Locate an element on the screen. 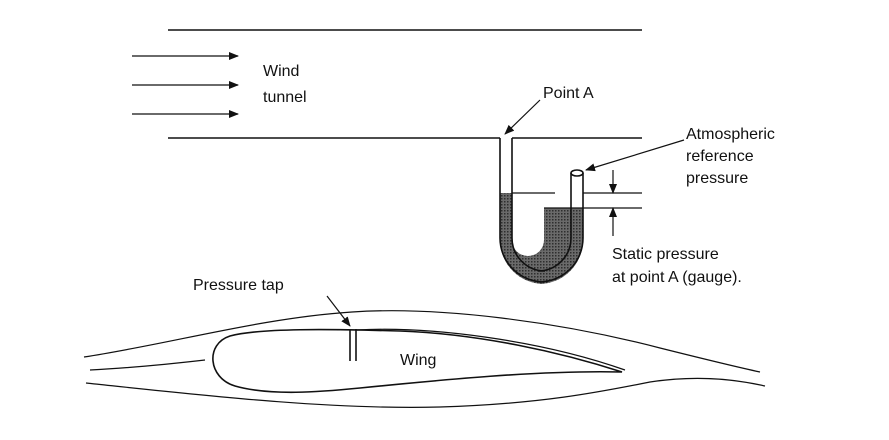  manometer-tube-inner is located at coordinates (541, 205).